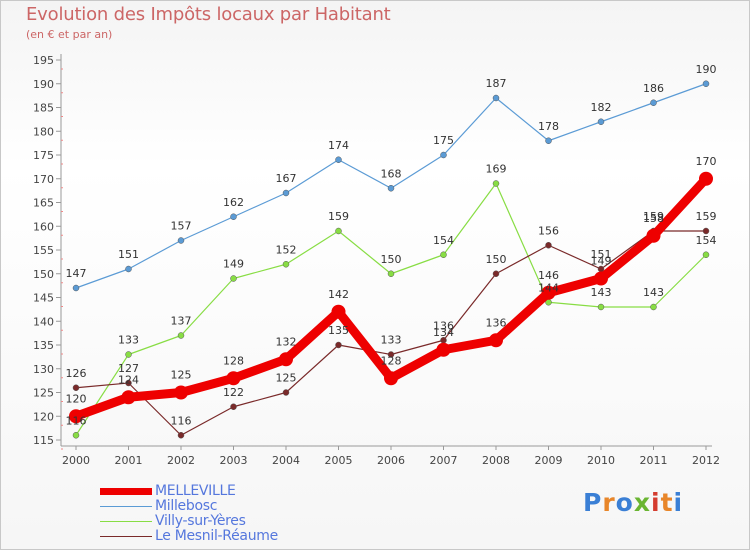  I want to click on data-label: 126, so click(76, 373).